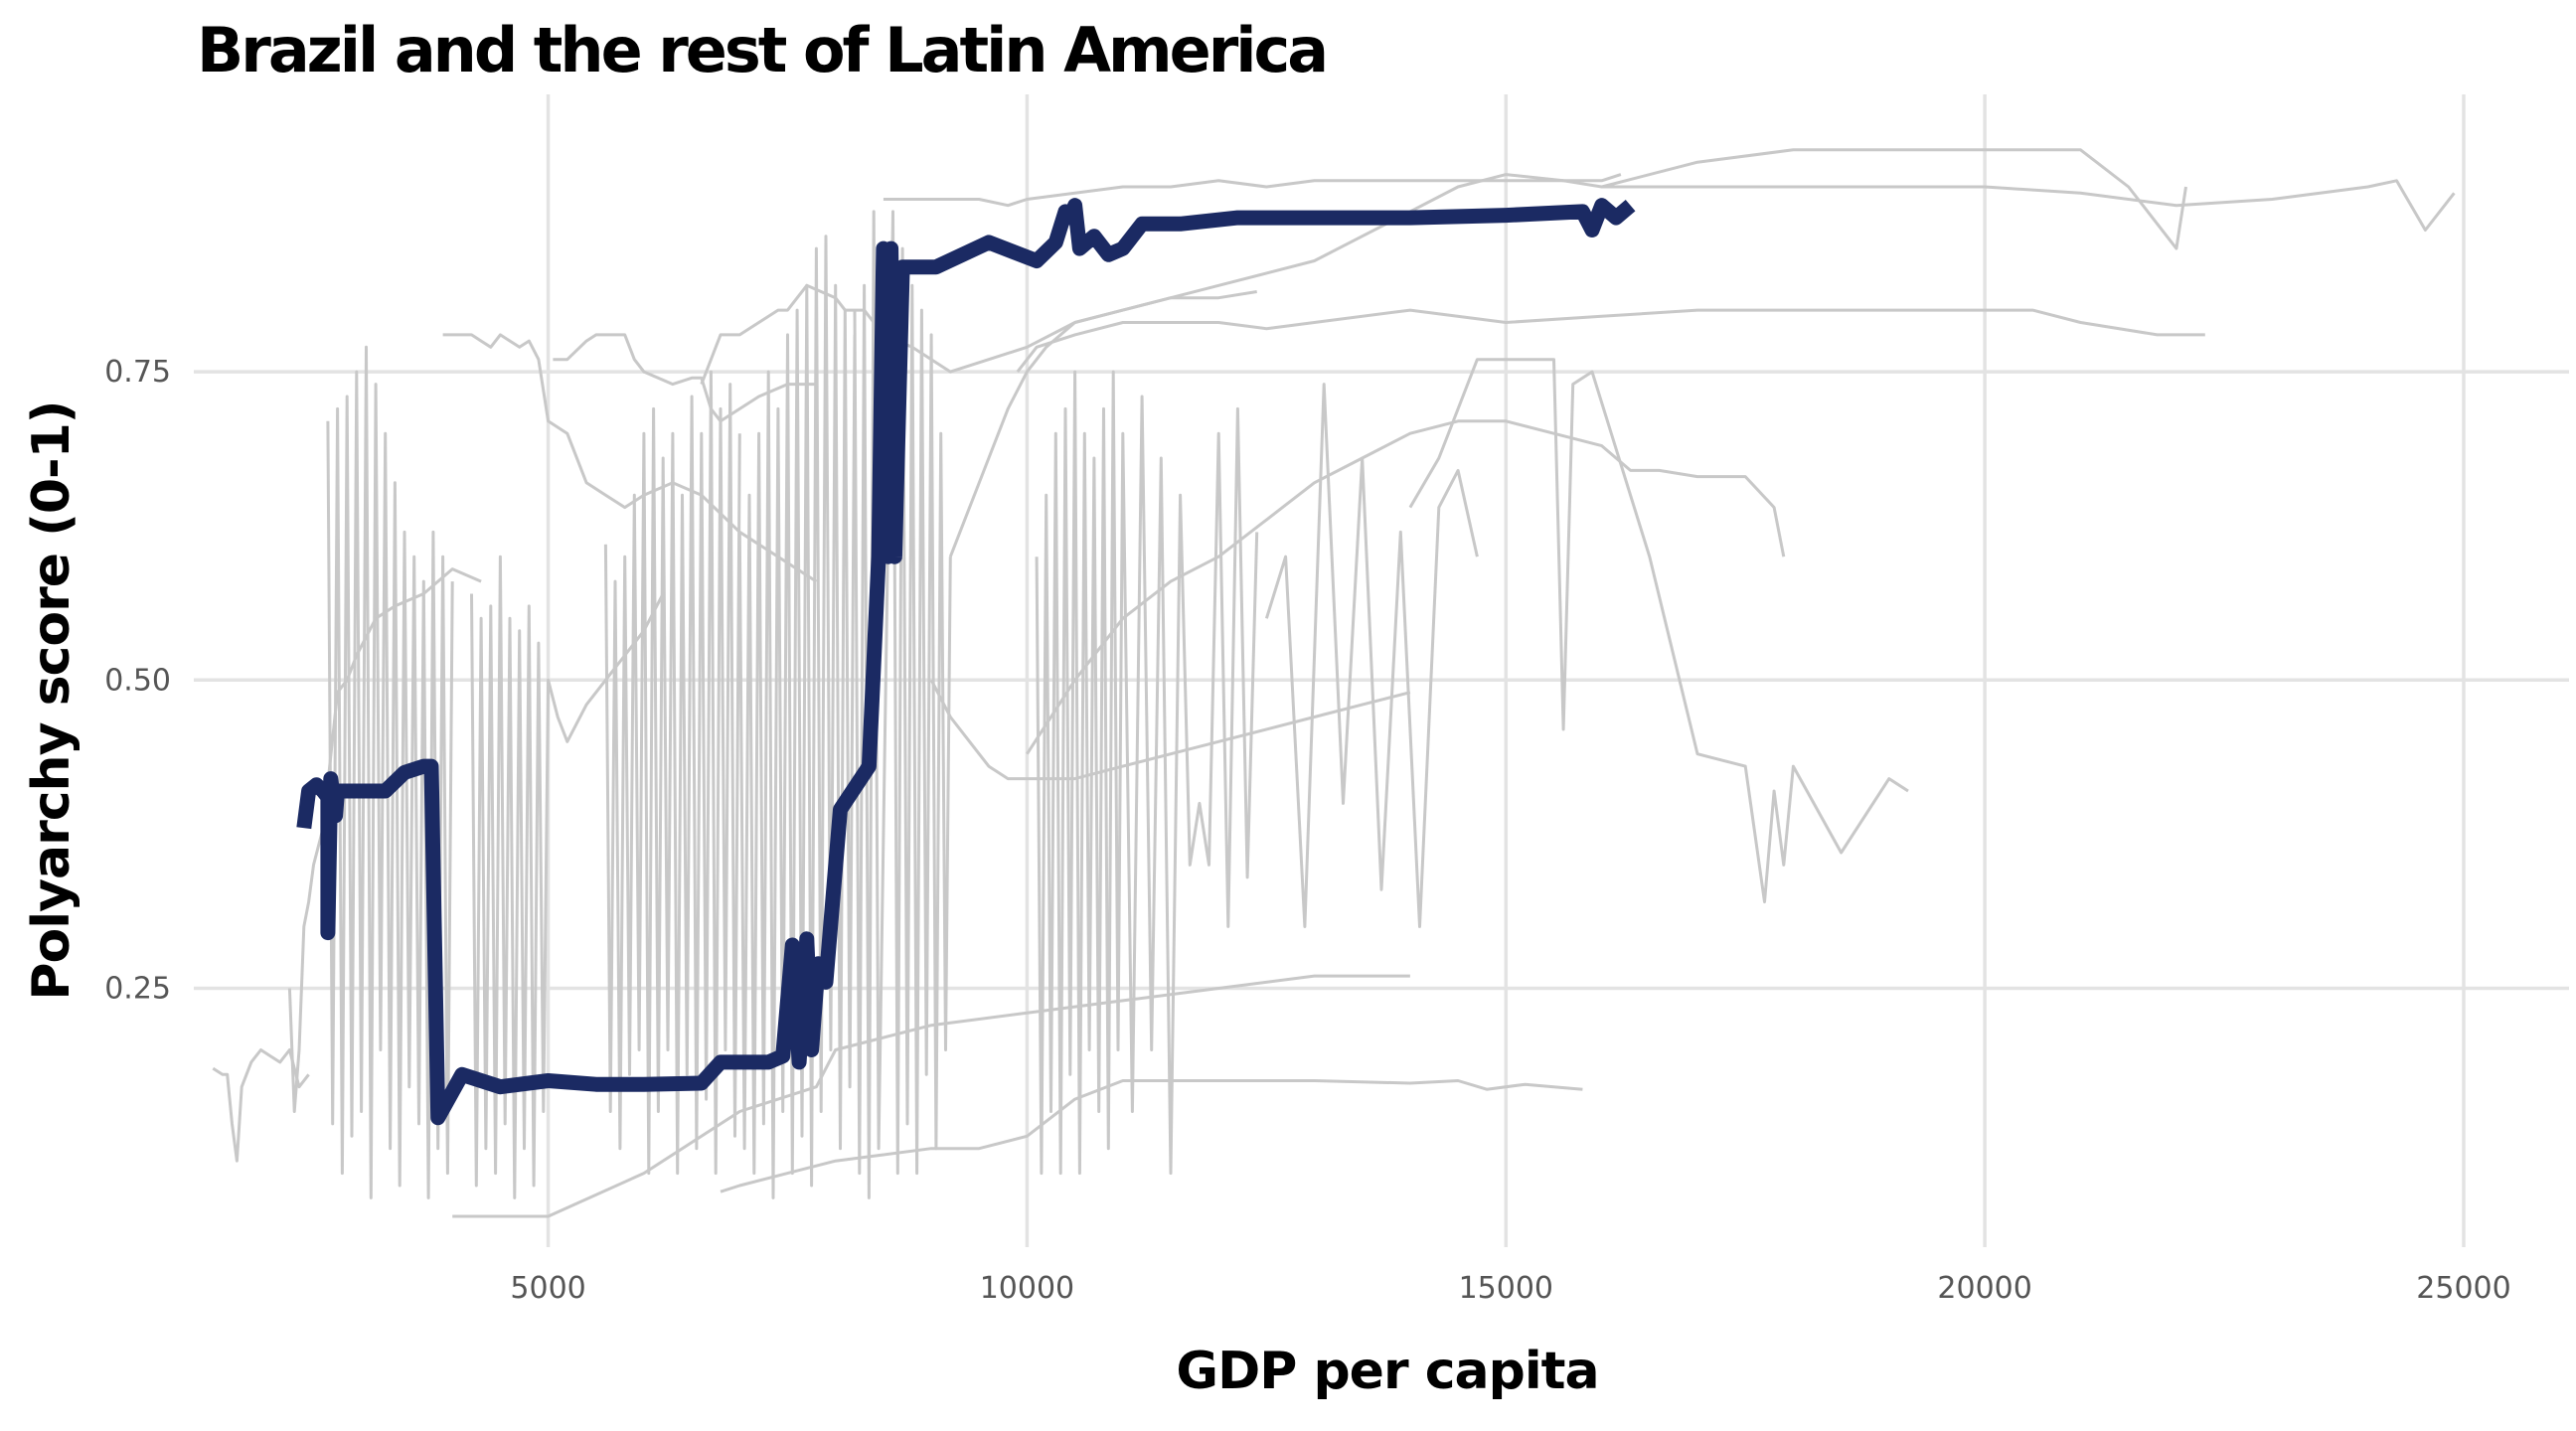  What do you see at coordinates (137, 372) in the screenshot?
I see `y-tick-label: 0.75` at bounding box center [137, 372].